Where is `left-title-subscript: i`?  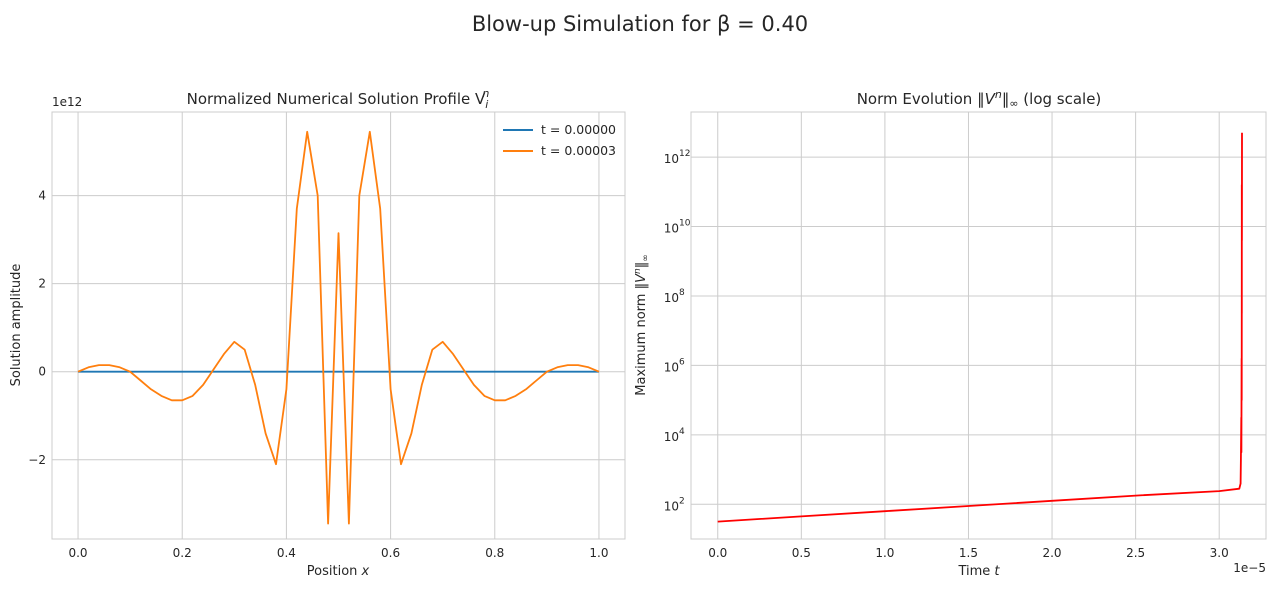 left-title-subscript: i is located at coordinates (486, 104).